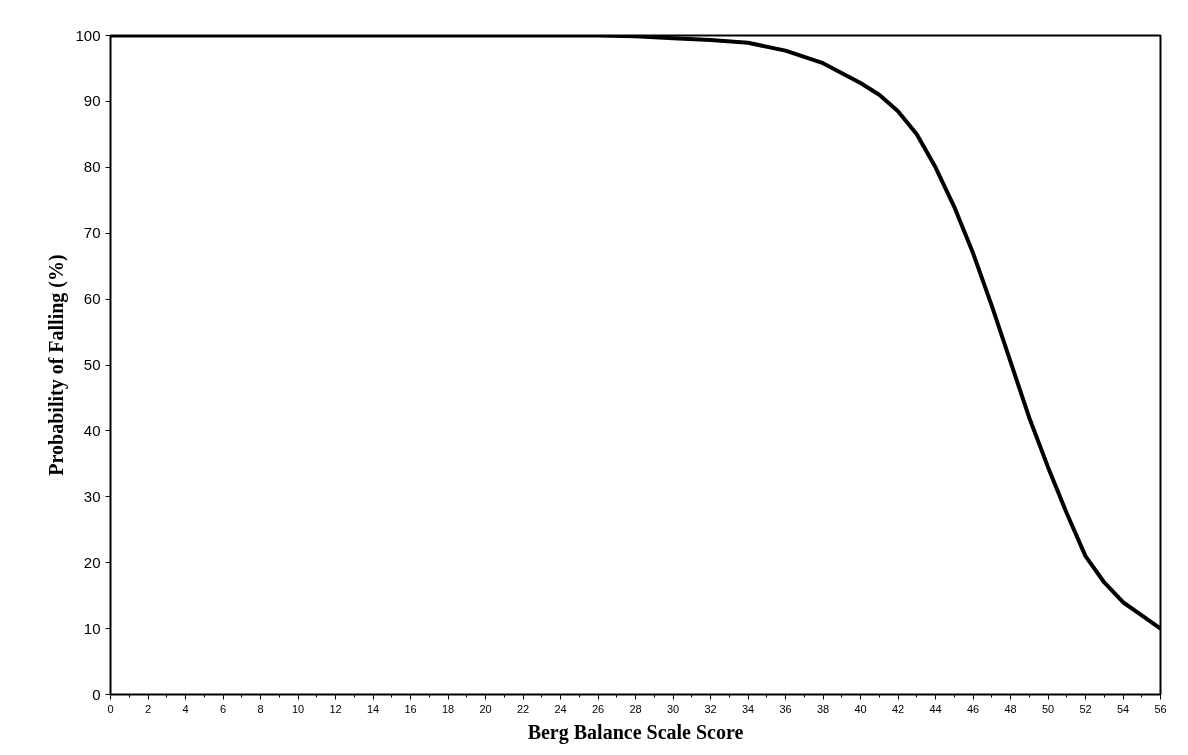  Describe the element at coordinates (92, 496) in the screenshot. I see `y-tick-label: 30` at that location.